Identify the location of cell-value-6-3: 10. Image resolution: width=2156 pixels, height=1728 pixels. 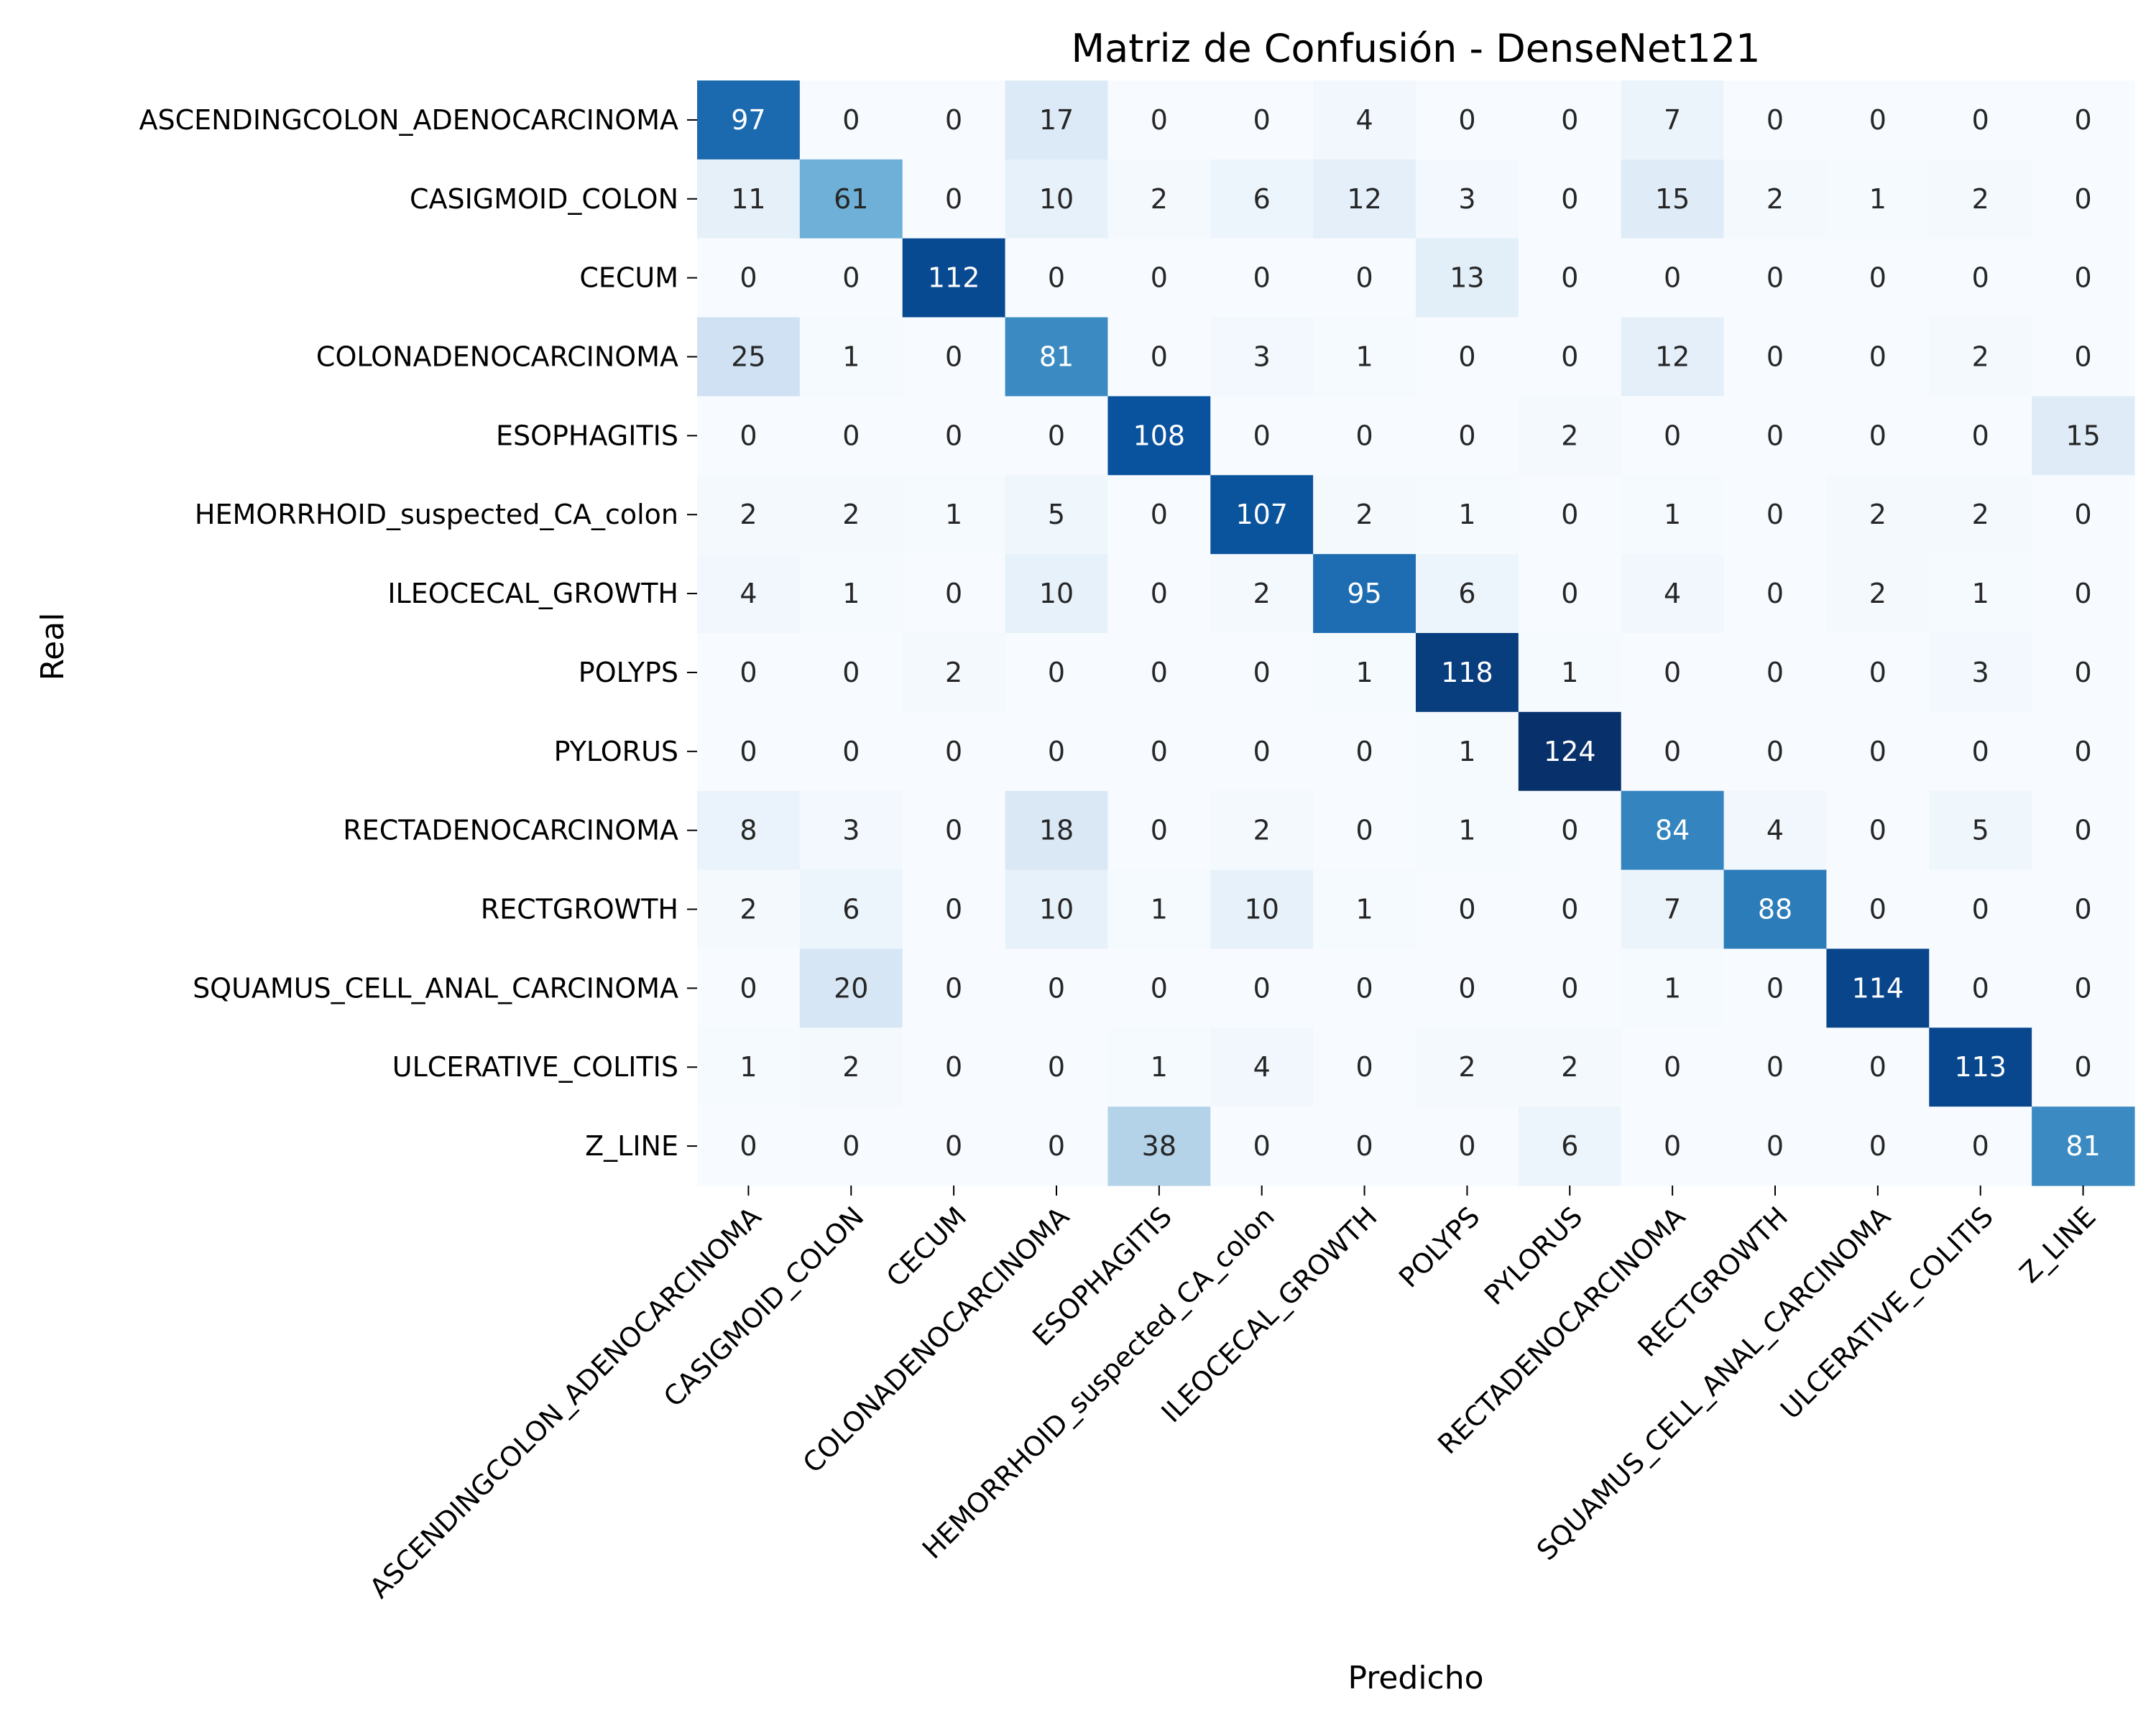
(1056, 593).